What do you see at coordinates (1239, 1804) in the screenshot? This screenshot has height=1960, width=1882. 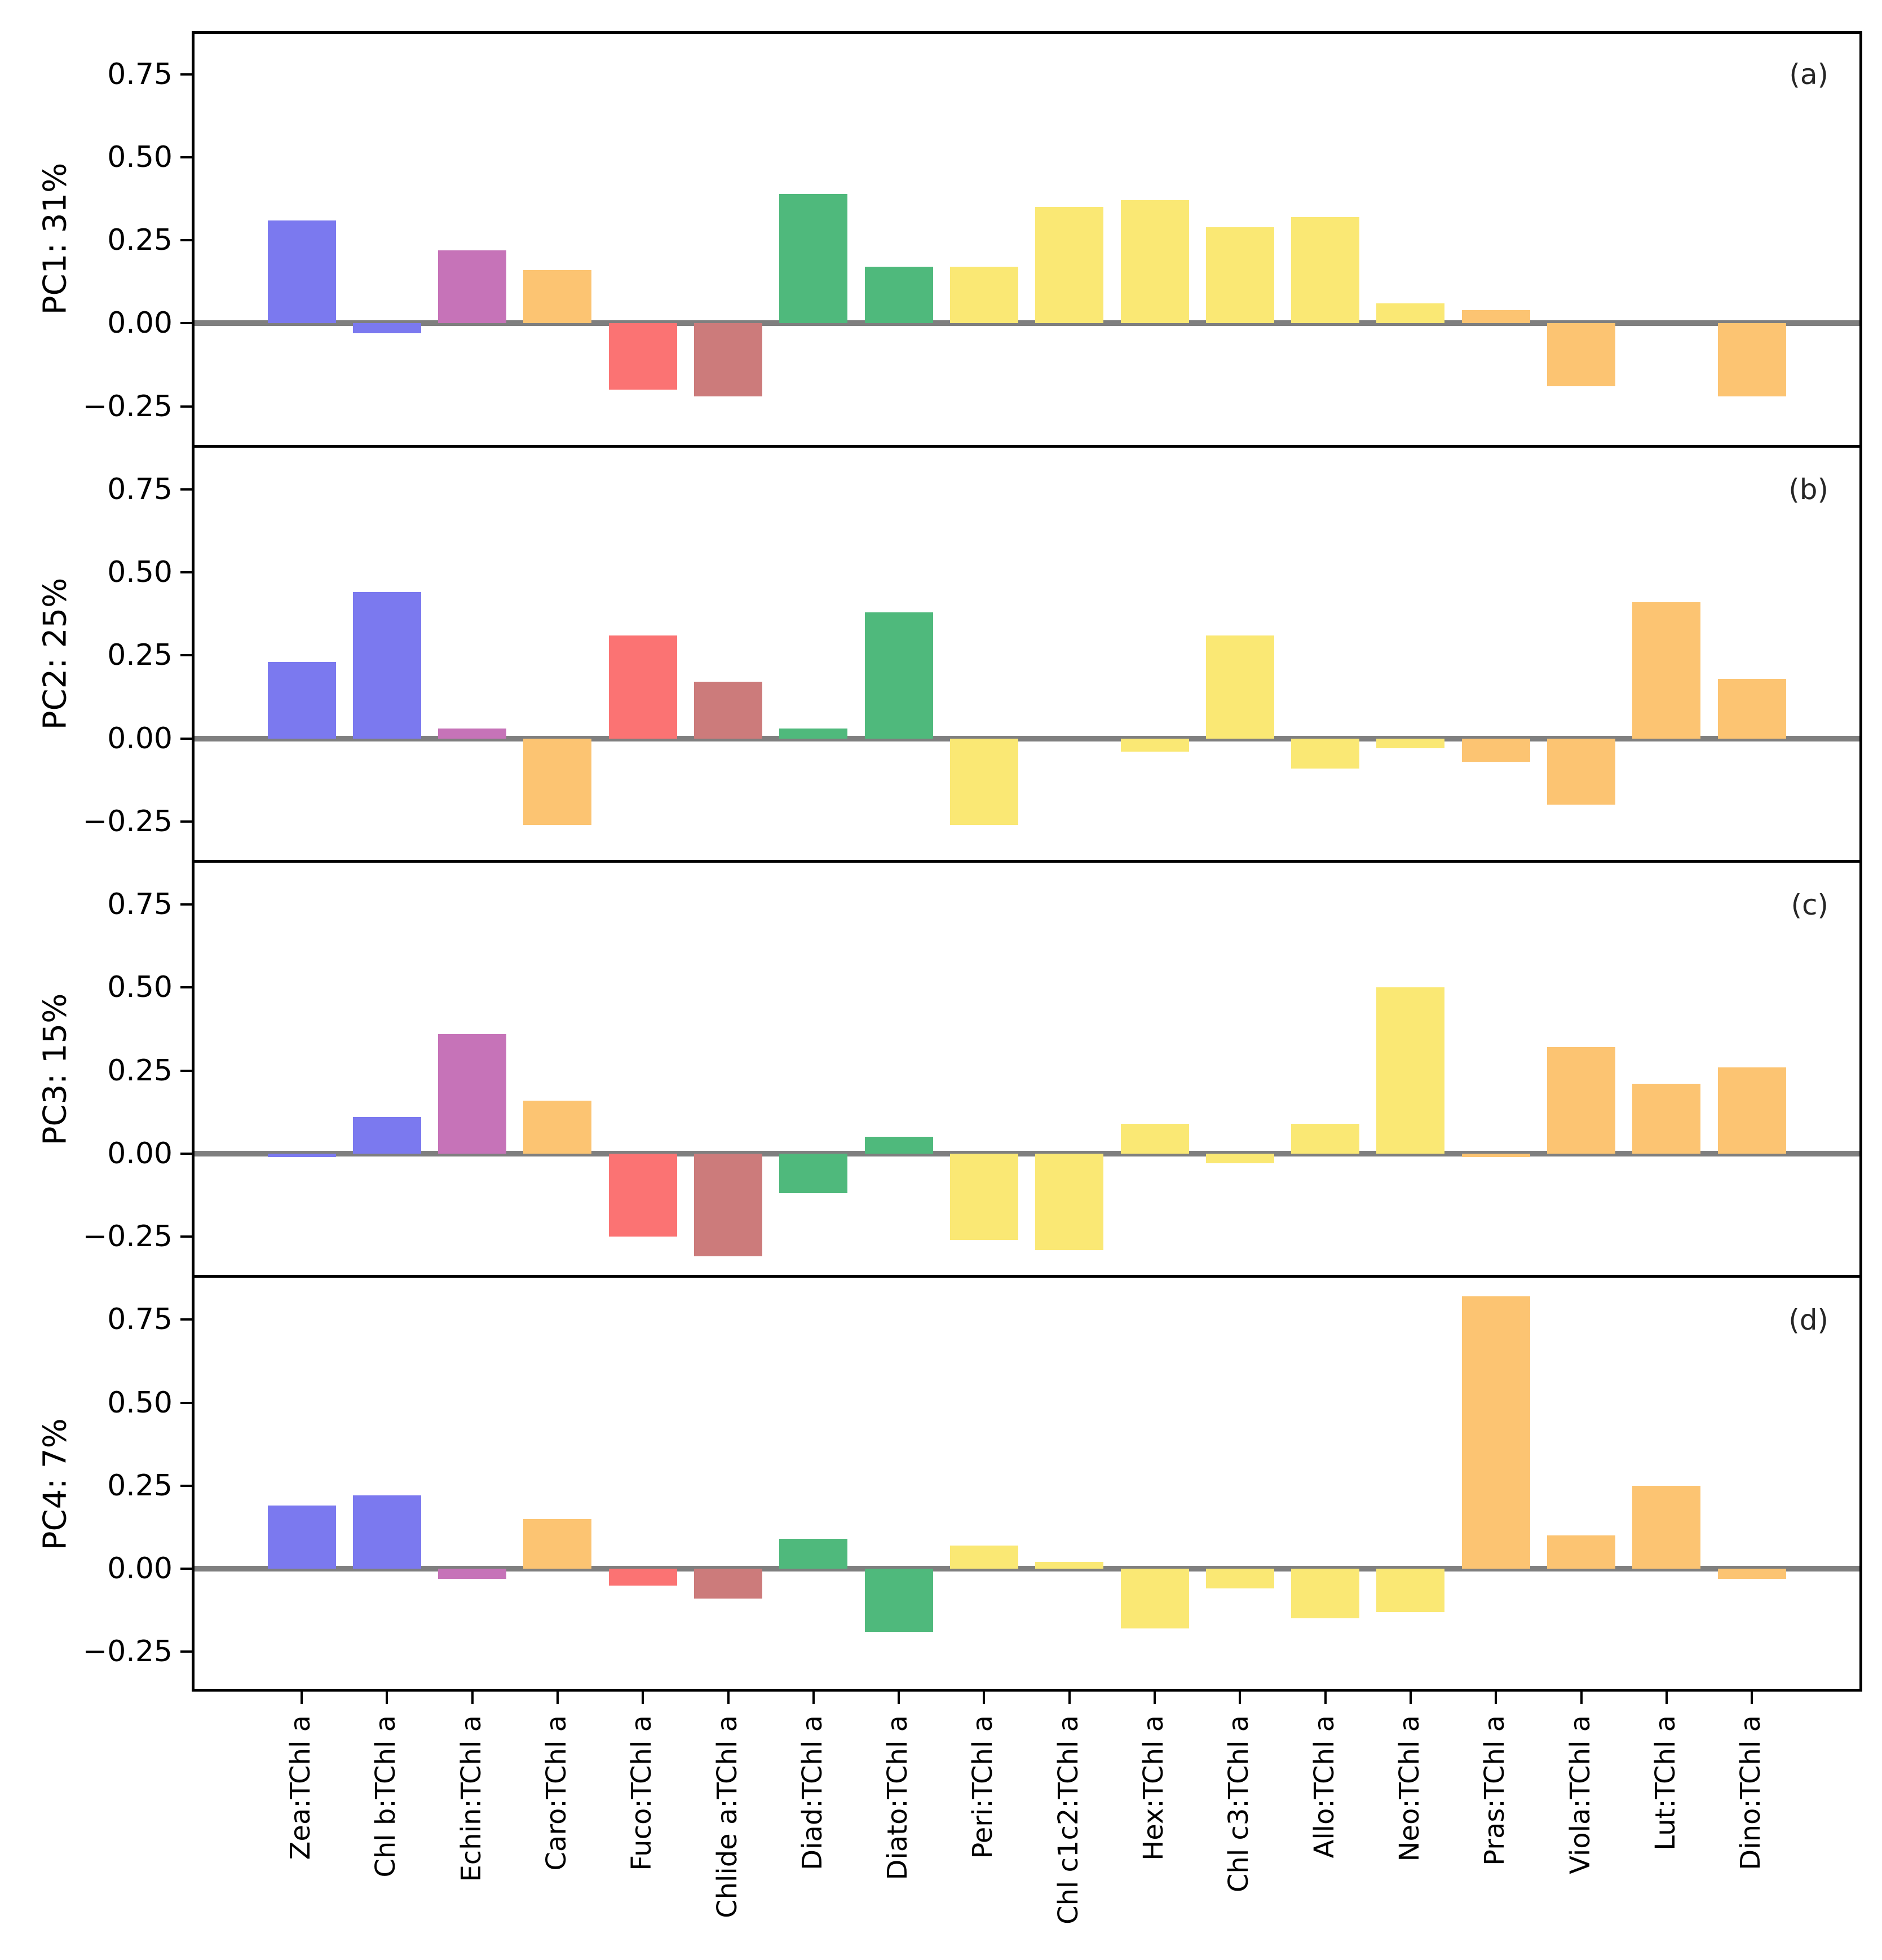 I see `x-tick-label: Chl c3:TChl a` at bounding box center [1239, 1804].